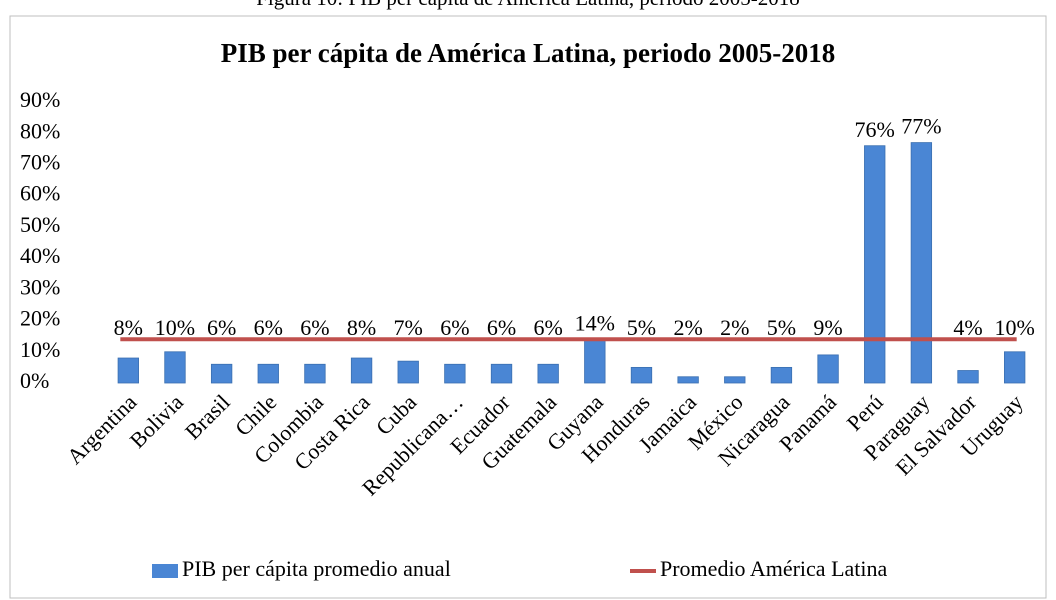 This screenshot has width=1056, height=600. I want to click on legend-swatch, so click(165, 571).